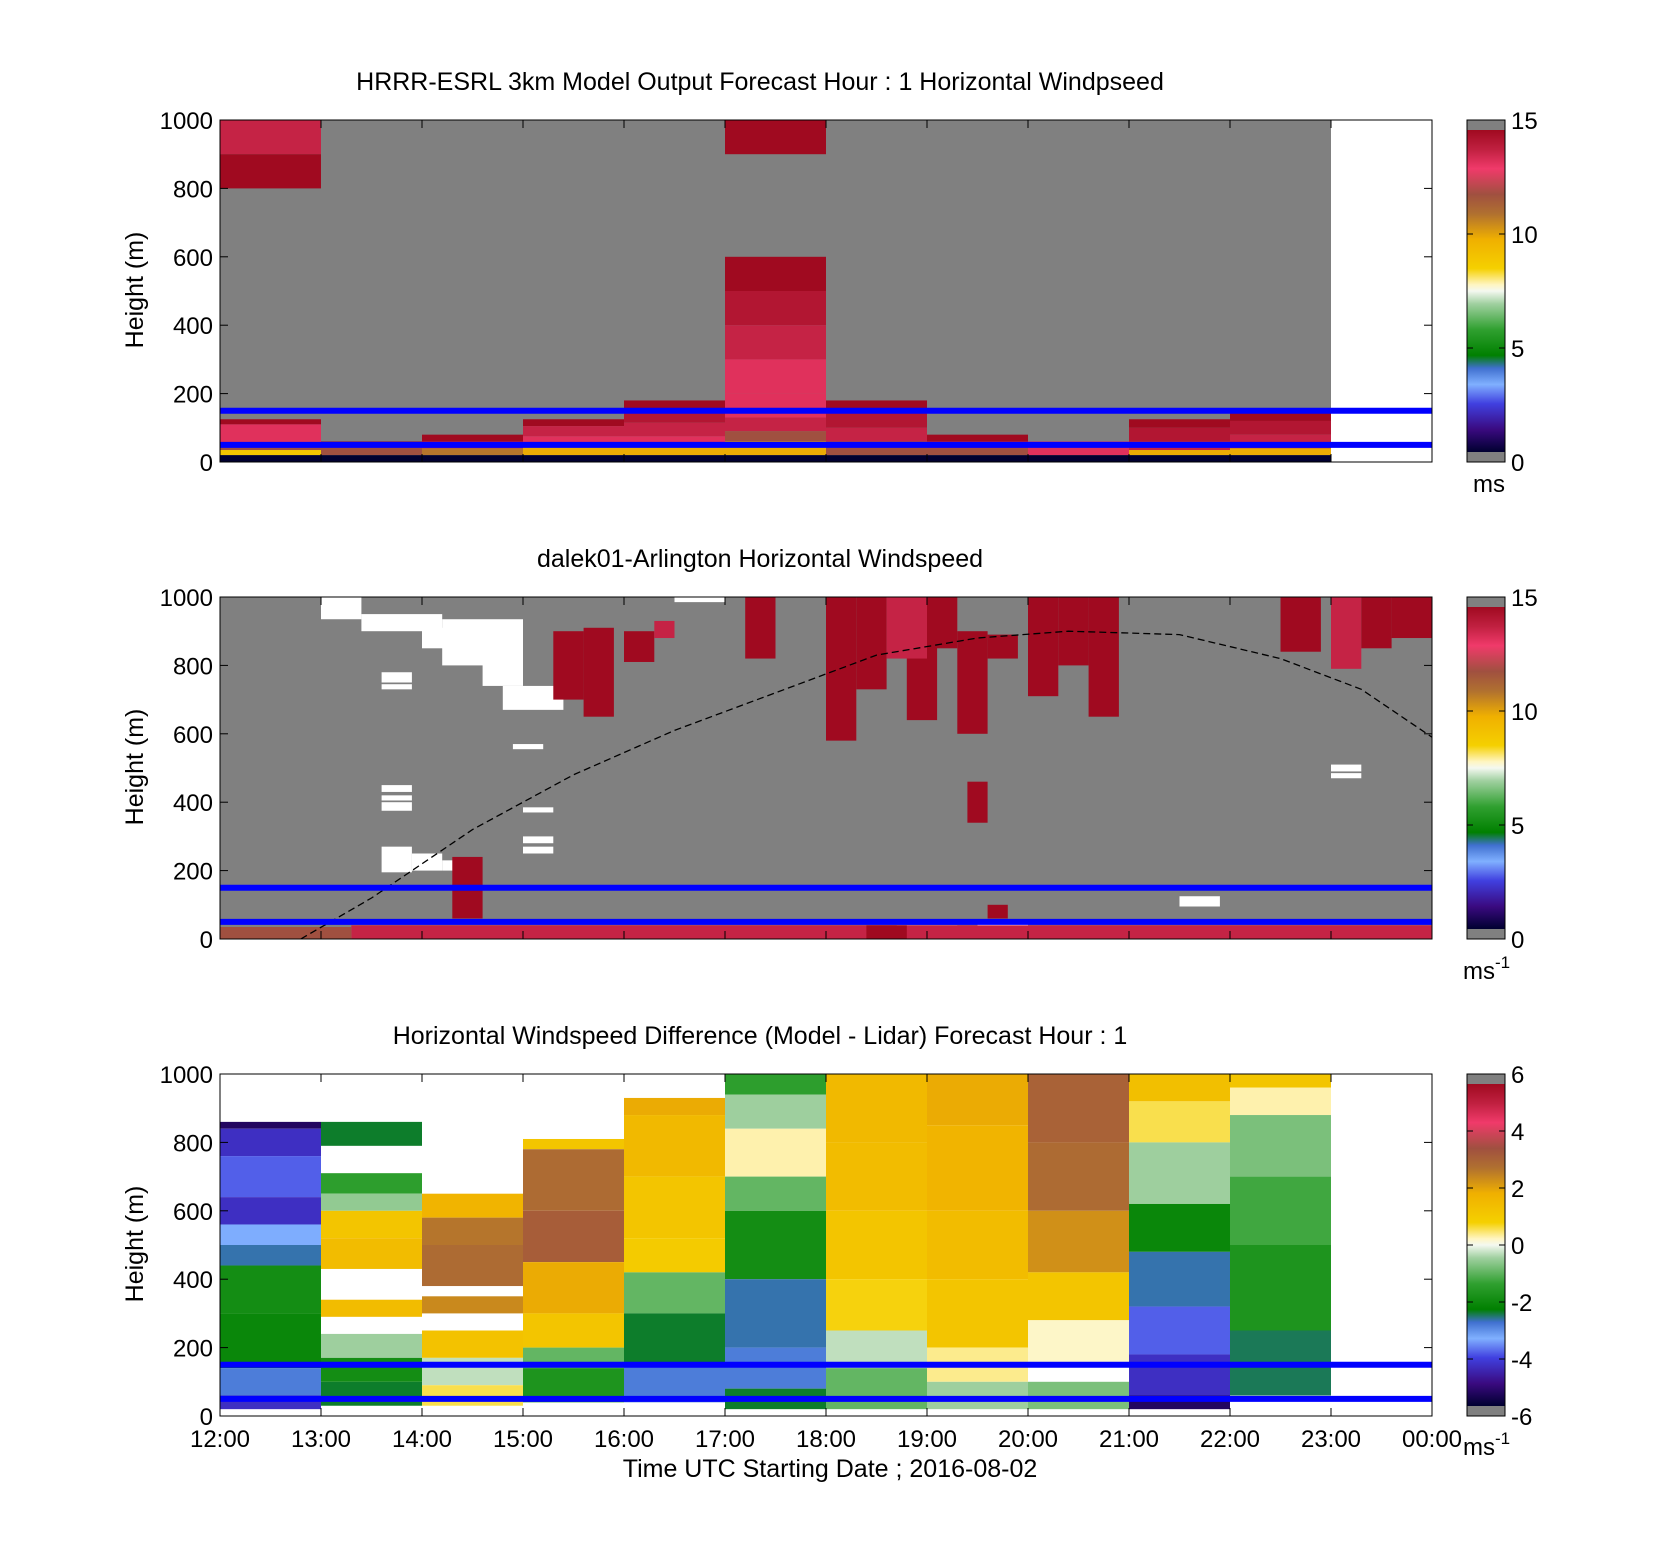 Image resolution: width=1680 pixels, height=1561 pixels. What do you see at coordinates (321, 1439) in the screenshot?
I see `x-tick-label: 13:00` at bounding box center [321, 1439].